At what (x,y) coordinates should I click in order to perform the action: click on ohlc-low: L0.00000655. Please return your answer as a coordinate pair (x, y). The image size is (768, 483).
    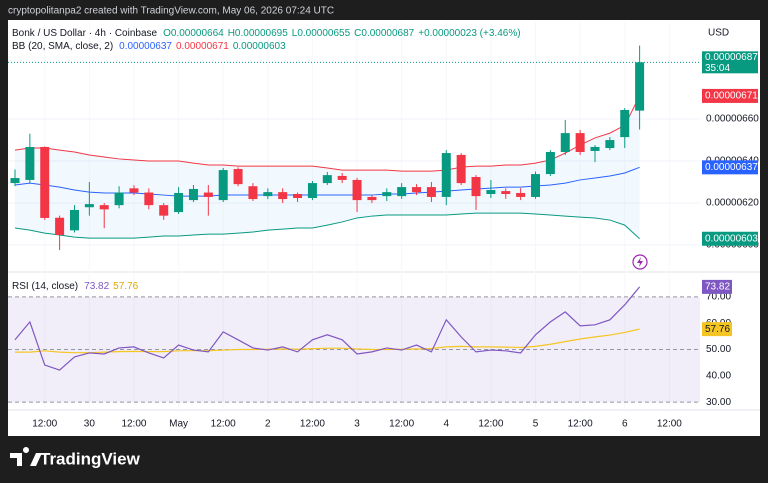
    Looking at the image, I should click on (321, 33).